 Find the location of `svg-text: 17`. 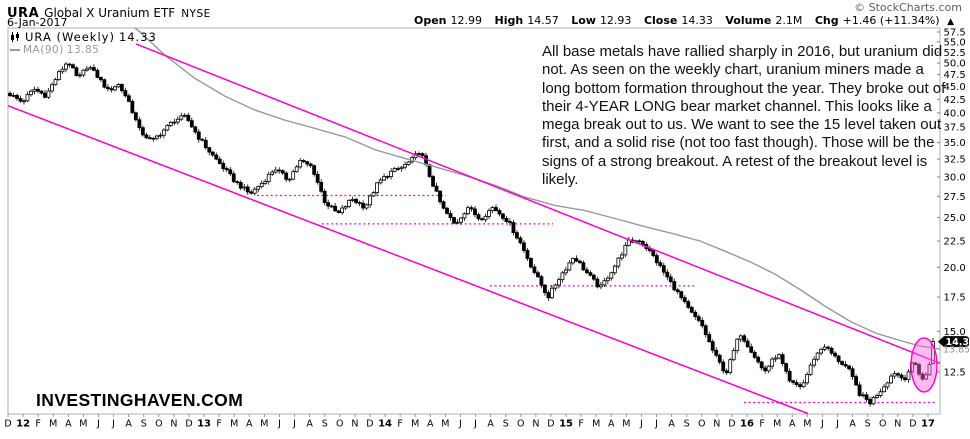

svg-text: 17 is located at coordinates (928, 424).